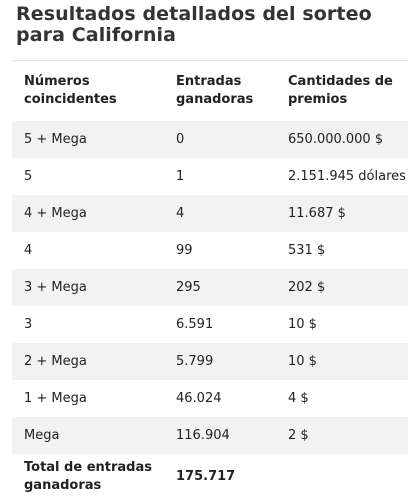 This screenshot has height=501, width=420. Describe the element at coordinates (55, 139) in the screenshot. I see `match-cell: 5 + Mega` at that location.